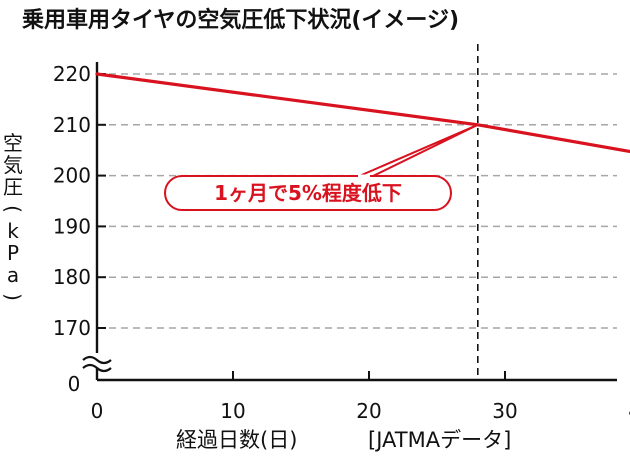 The height and width of the screenshot is (468, 630). I want to click on y-axis-label-char: ), so click(13, 297).